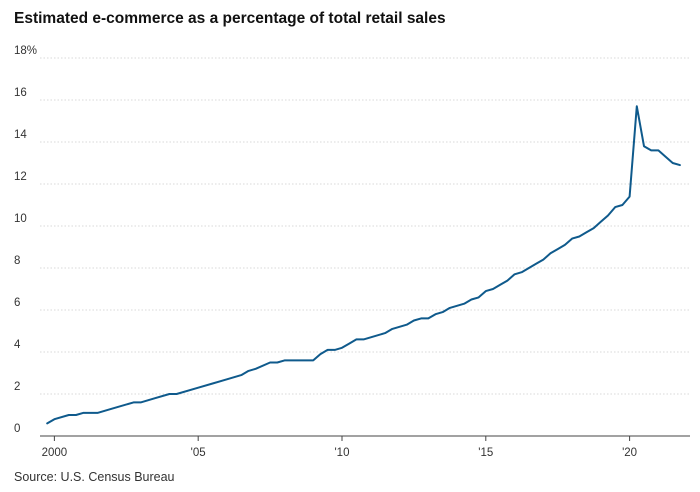 The image size is (700, 492). I want to click on y-tick-label: 6, so click(17, 303).